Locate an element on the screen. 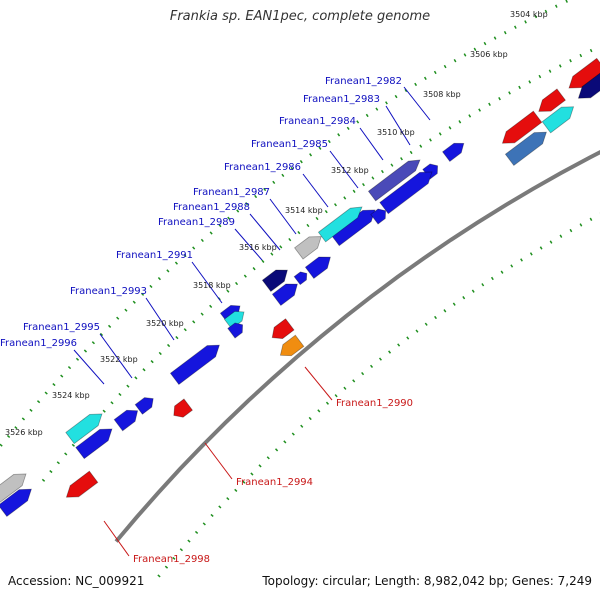 Image resolution: width=600 pixels, height=600 pixels. kbp-label: 3504 kbp is located at coordinates (529, 14).